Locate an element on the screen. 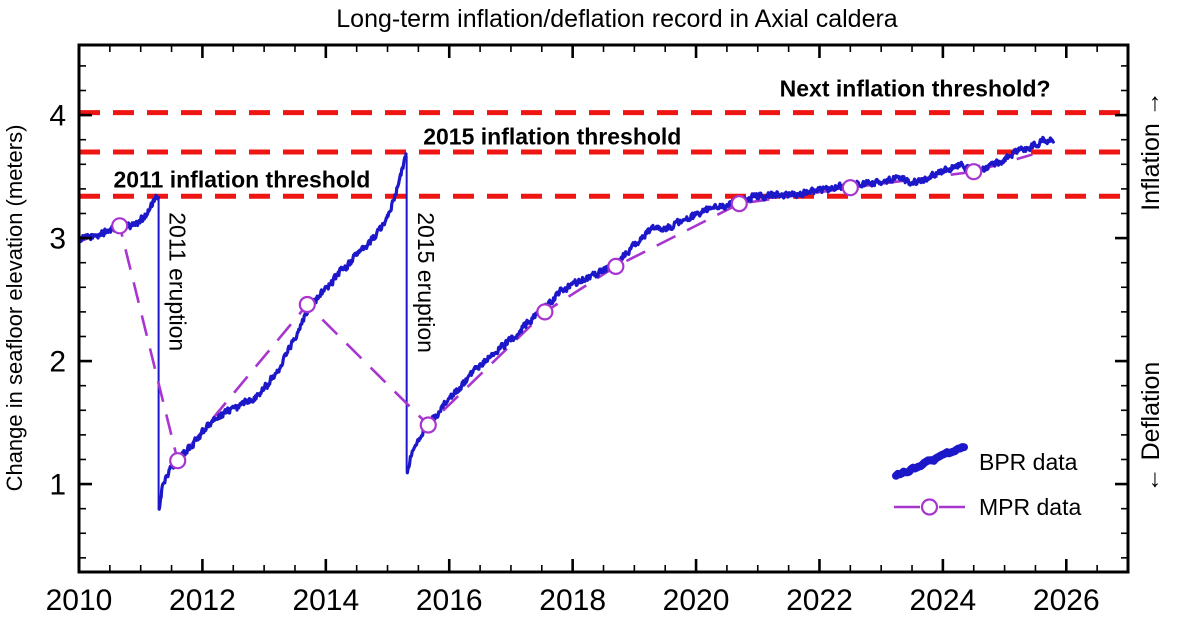 This screenshot has height=626, width=1182. x-tick-label: 2024 is located at coordinates (943, 600).